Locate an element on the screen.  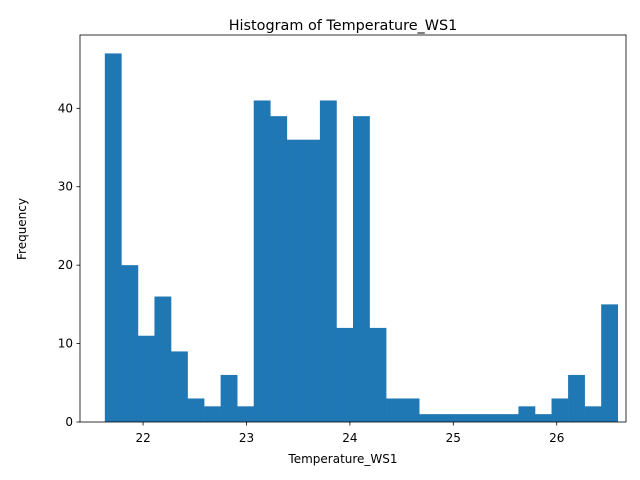
x-tick-label: 26 is located at coordinates (556, 438).